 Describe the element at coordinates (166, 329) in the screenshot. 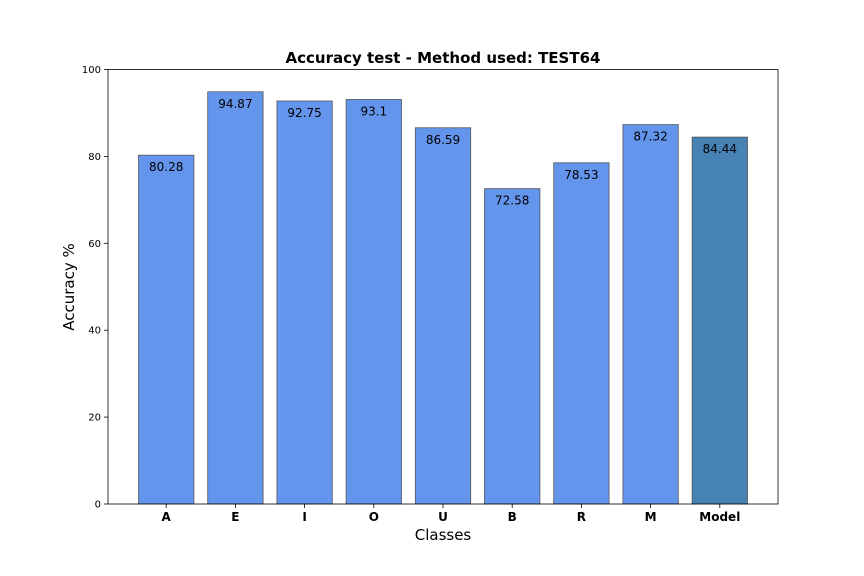

I see `bar-a` at that location.